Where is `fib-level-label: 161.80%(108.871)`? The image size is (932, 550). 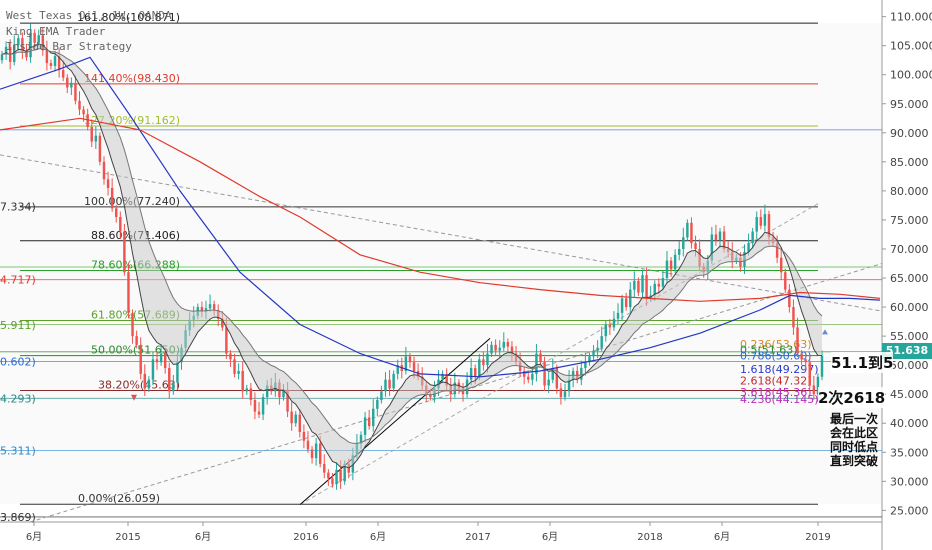
fib-level-label: 161.80%(108.871) is located at coordinates (128, 17).